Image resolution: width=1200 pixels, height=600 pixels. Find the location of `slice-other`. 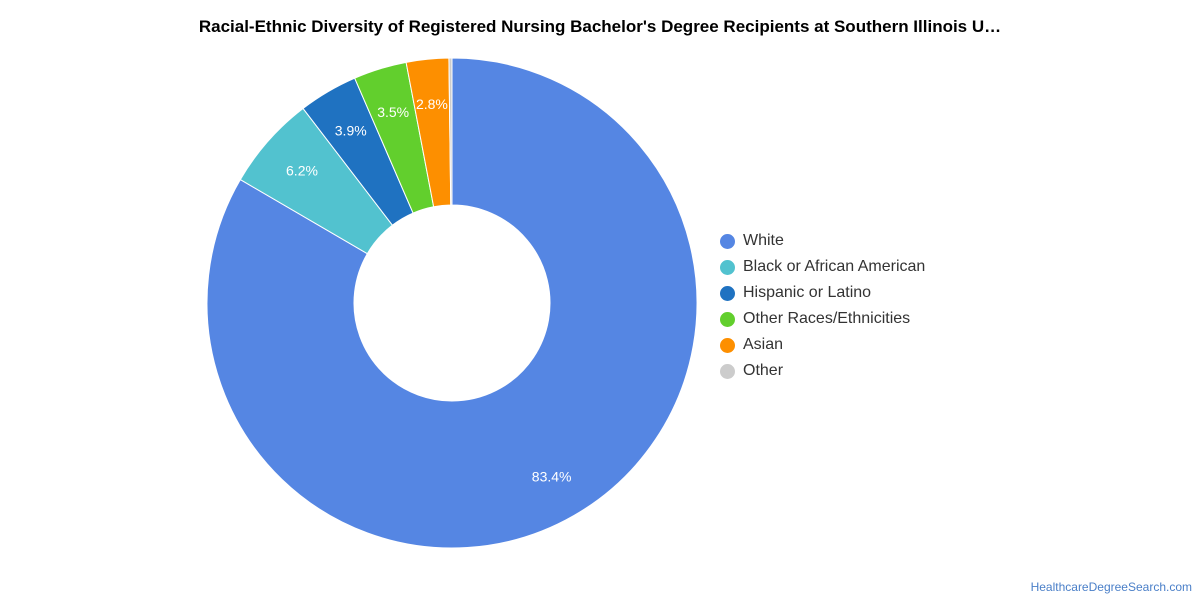

slice-other is located at coordinates (450, 131).